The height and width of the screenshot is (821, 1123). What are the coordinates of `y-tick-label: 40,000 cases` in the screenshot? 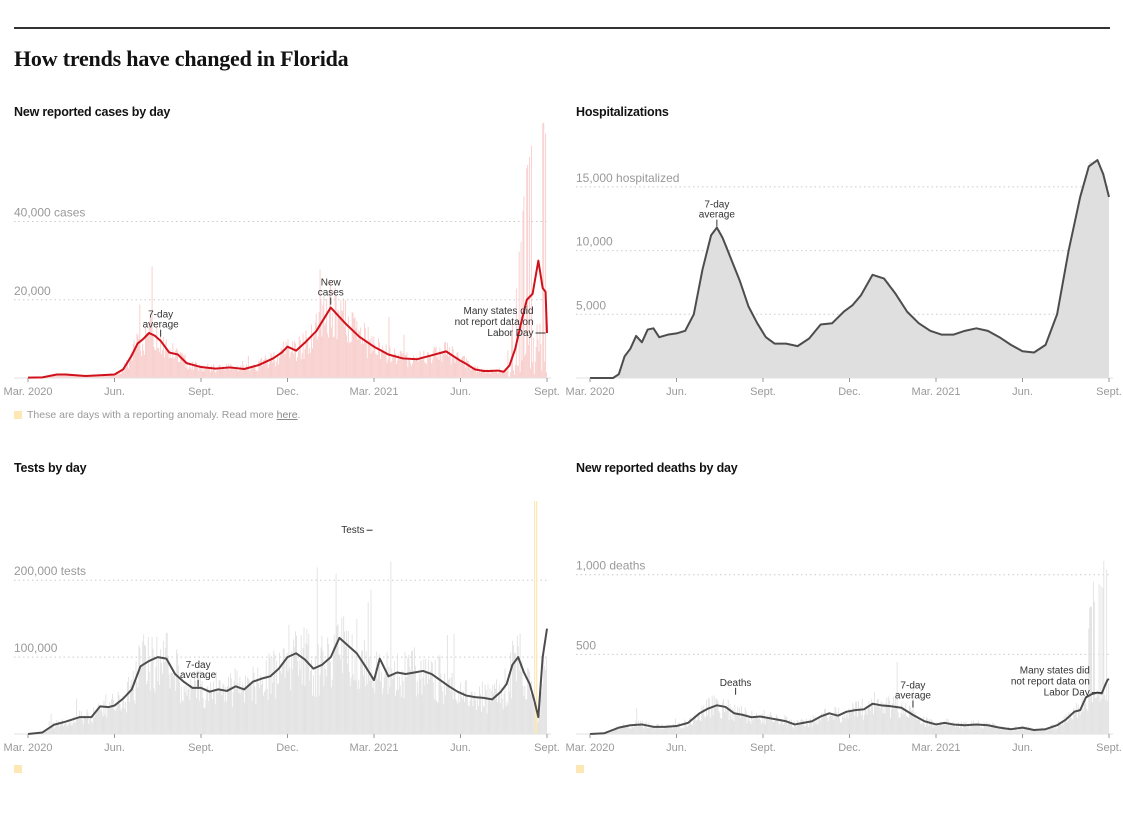 It's located at (49, 213).